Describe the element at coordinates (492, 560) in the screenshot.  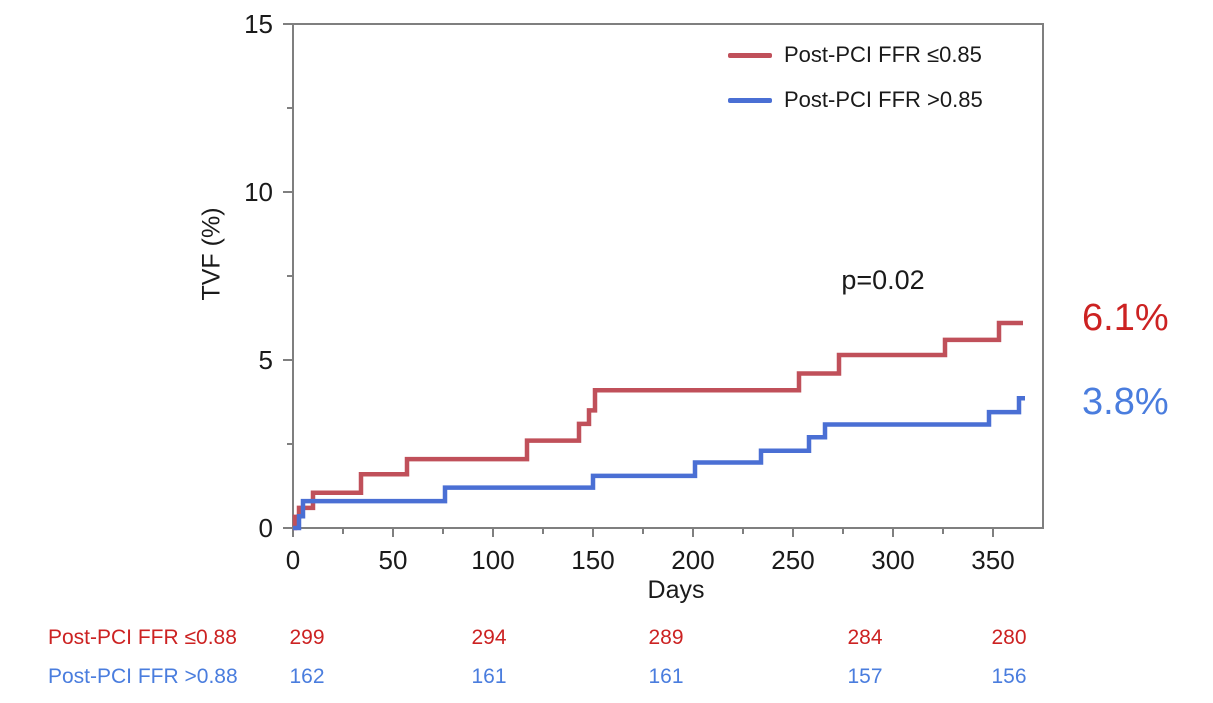
I see `x-tick-label: 100` at that location.